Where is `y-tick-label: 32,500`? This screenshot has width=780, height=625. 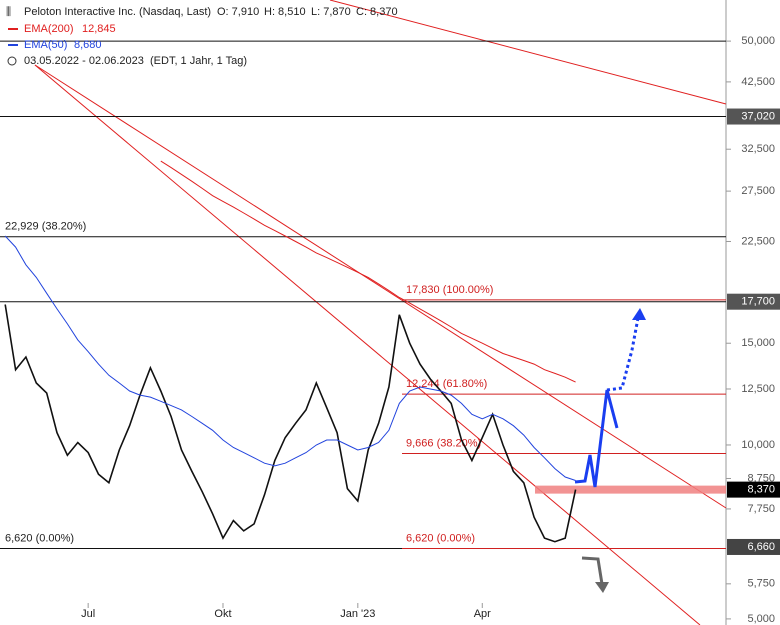
y-tick-label: 32,500 is located at coordinates (758, 149).